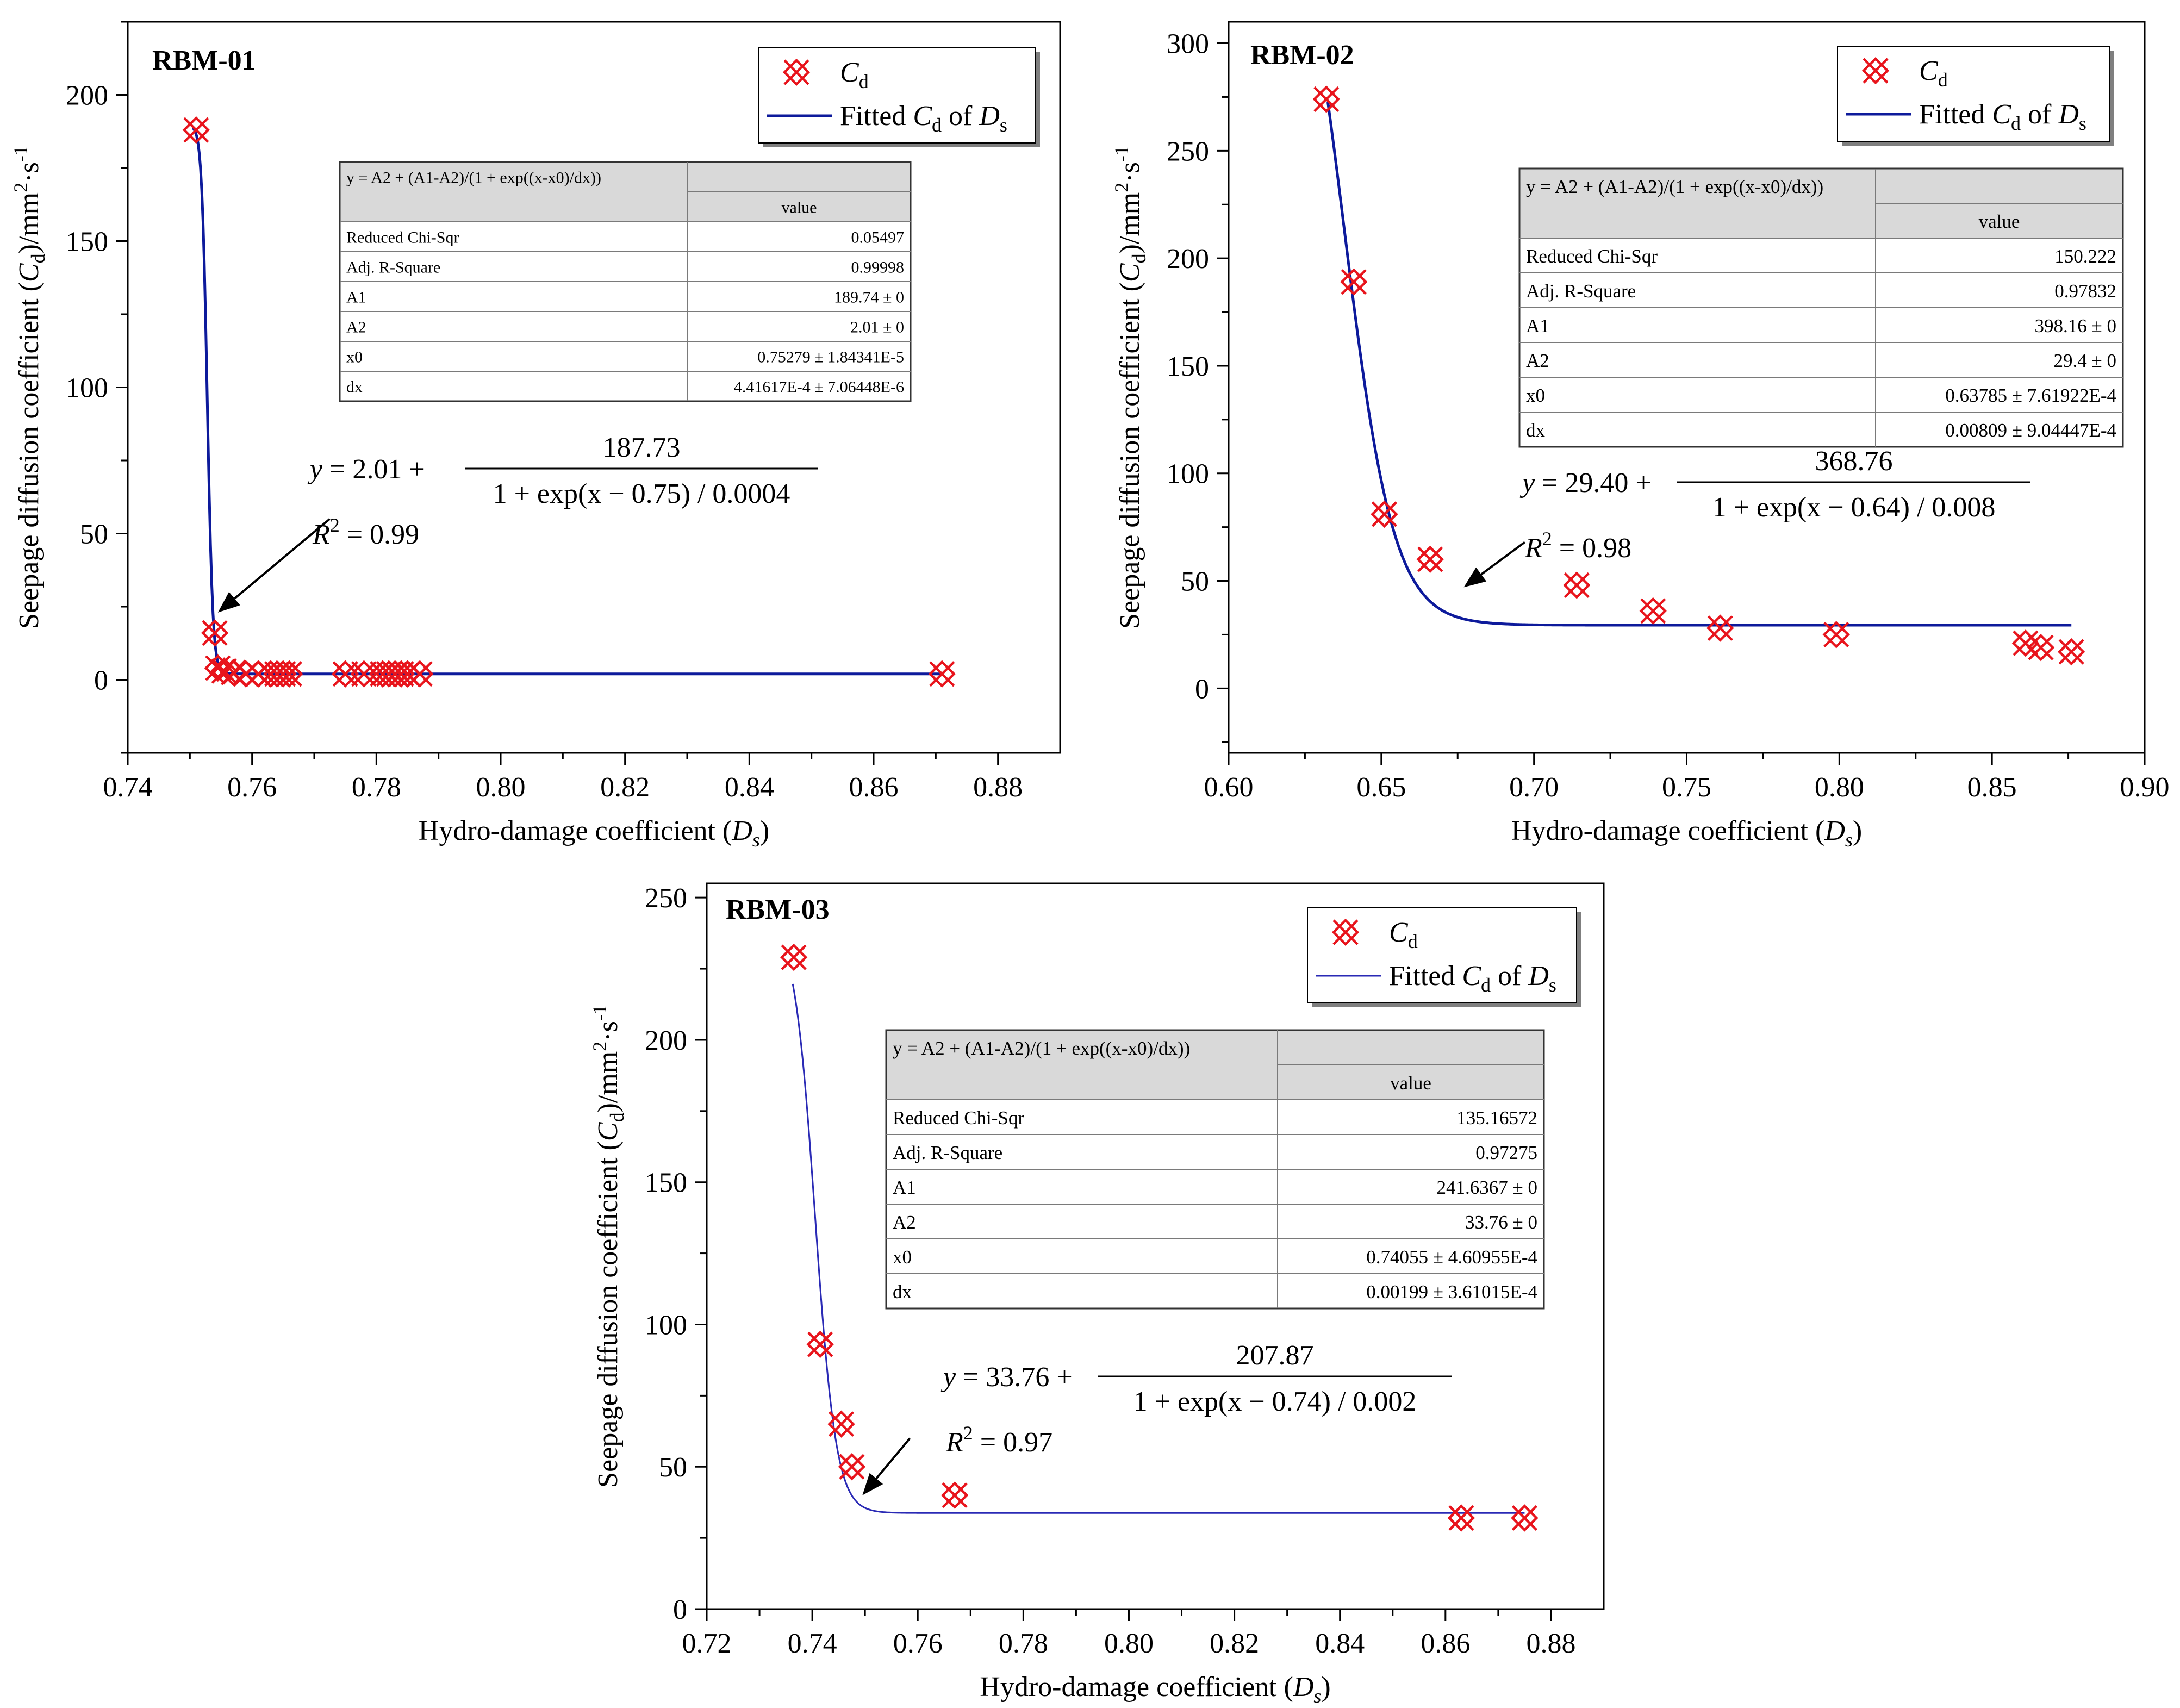 This screenshot has height=1708, width=2180. Describe the element at coordinates (1234, 1643) in the screenshot. I see `x-tick-label: 0.82` at that location.